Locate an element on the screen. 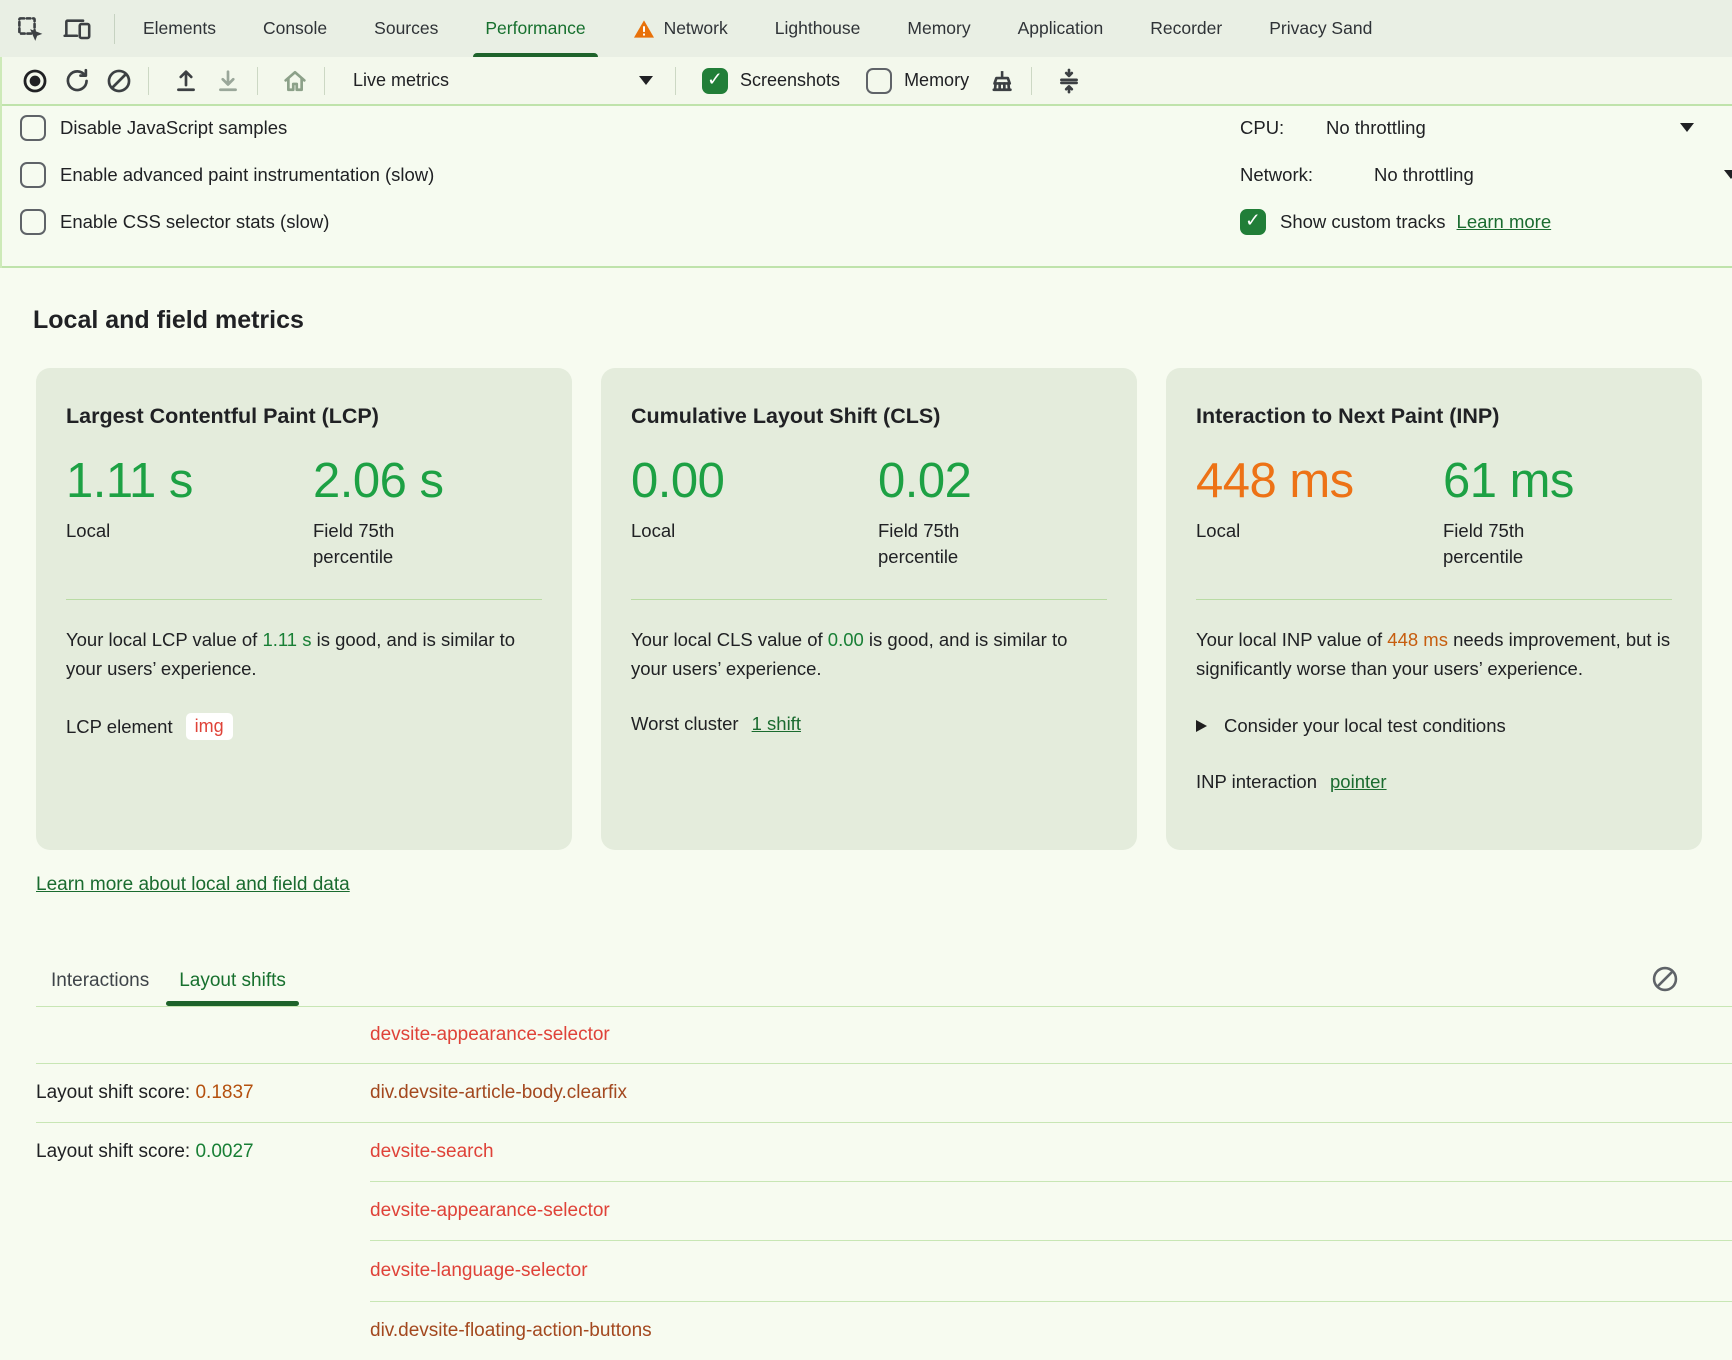  learn-more-field-data-link: Learn more about local and field data is located at coordinates (193, 884).